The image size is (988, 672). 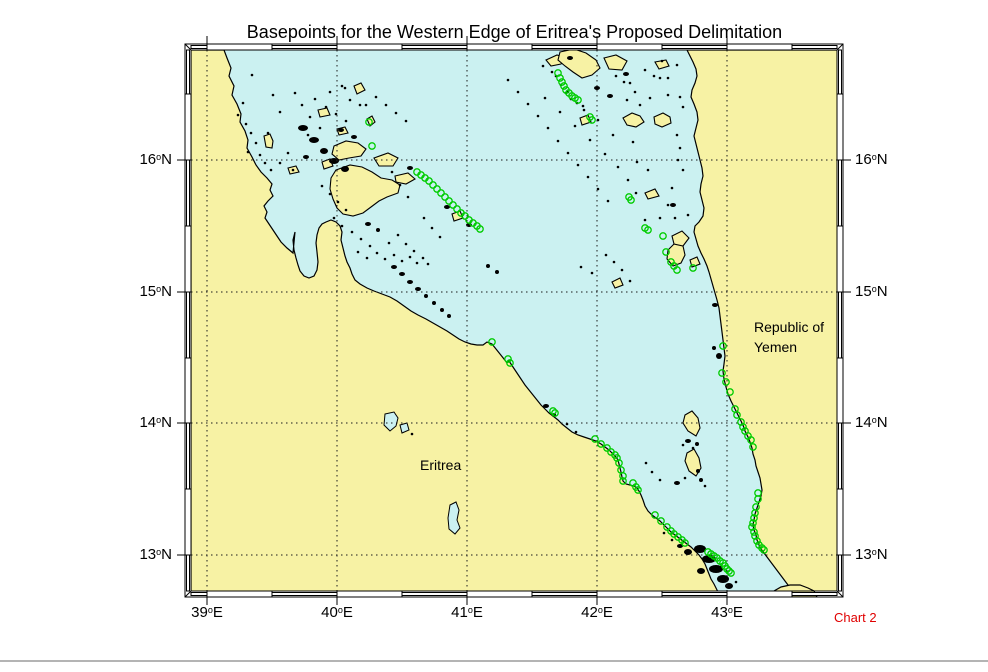 What do you see at coordinates (789, 327) in the screenshot?
I see `label-yemen-line1: Republic of` at bounding box center [789, 327].